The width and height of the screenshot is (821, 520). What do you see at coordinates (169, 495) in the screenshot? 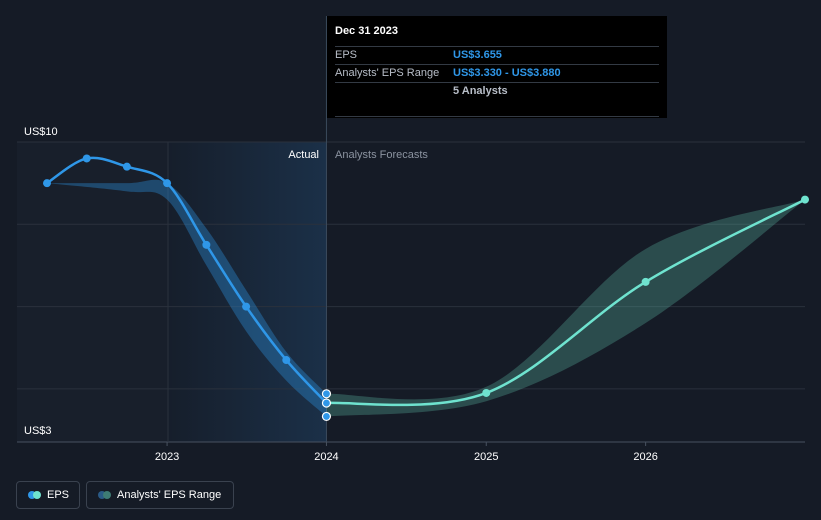
I see `legend-range-label: Analysts' EPS Range` at bounding box center [169, 495].